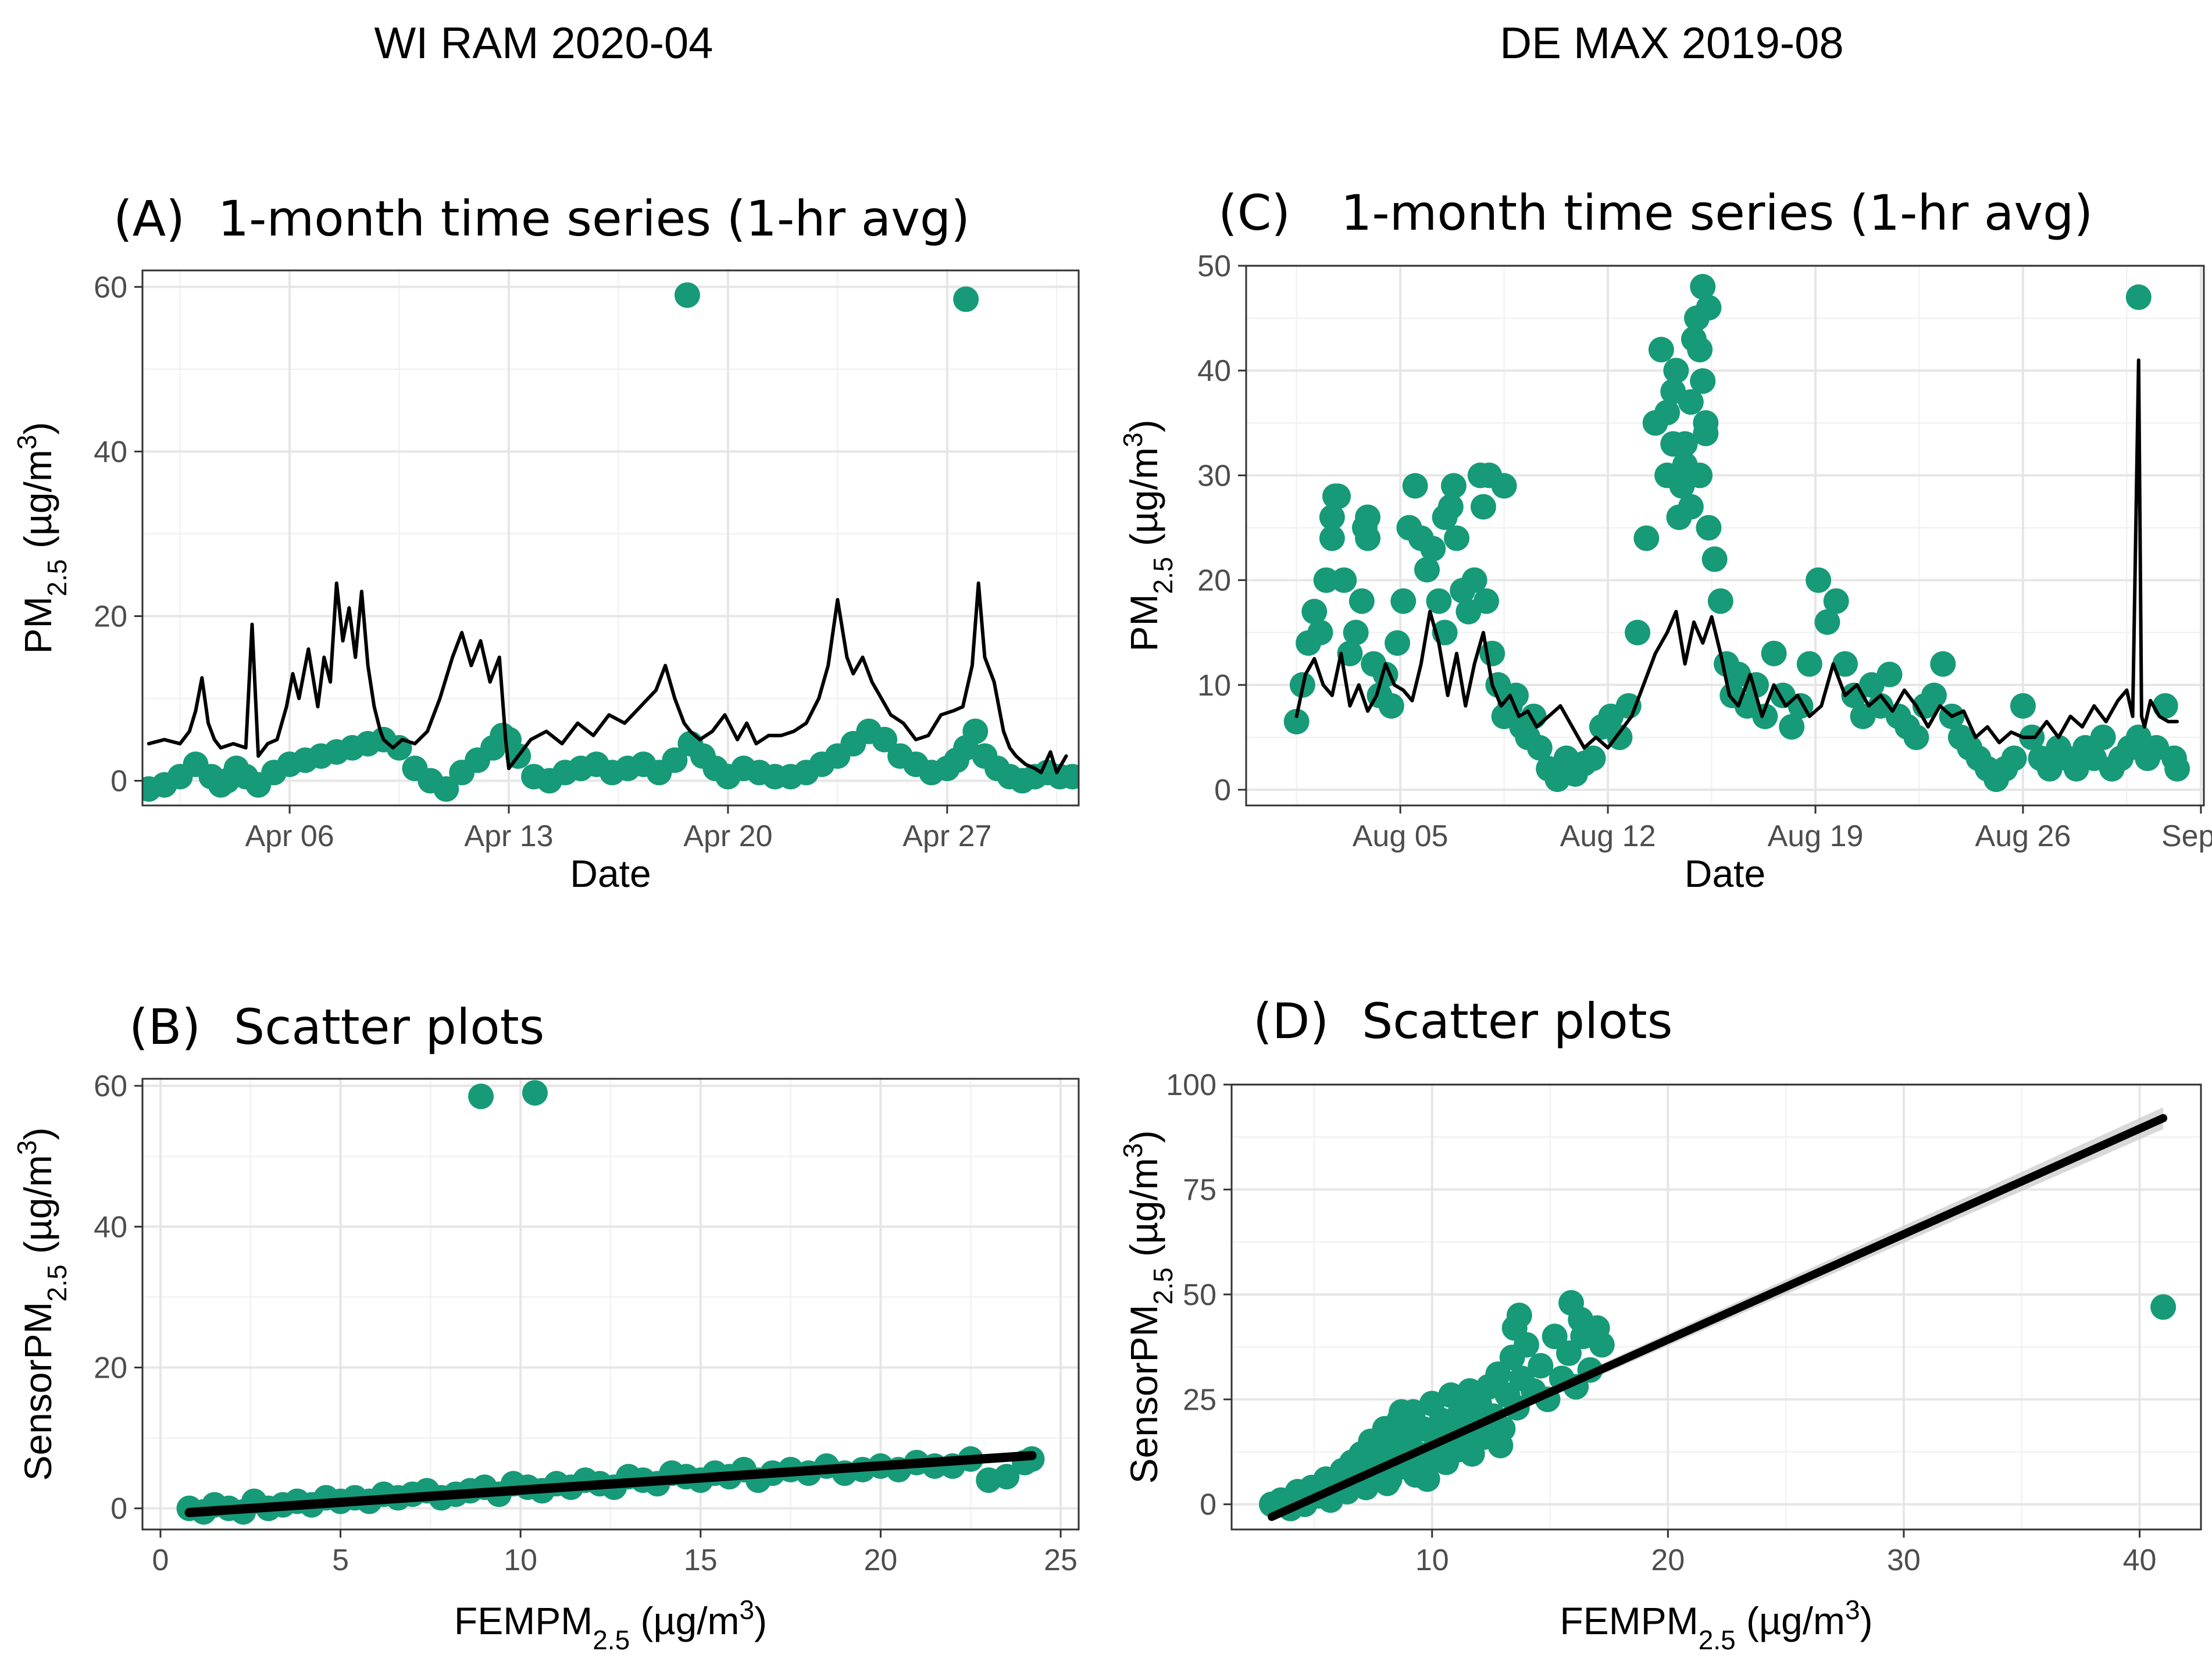  Describe the element at coordinates (728, 836) in the screenshot. I see `panel-a-x-tick-label: Apr 20` at that location.